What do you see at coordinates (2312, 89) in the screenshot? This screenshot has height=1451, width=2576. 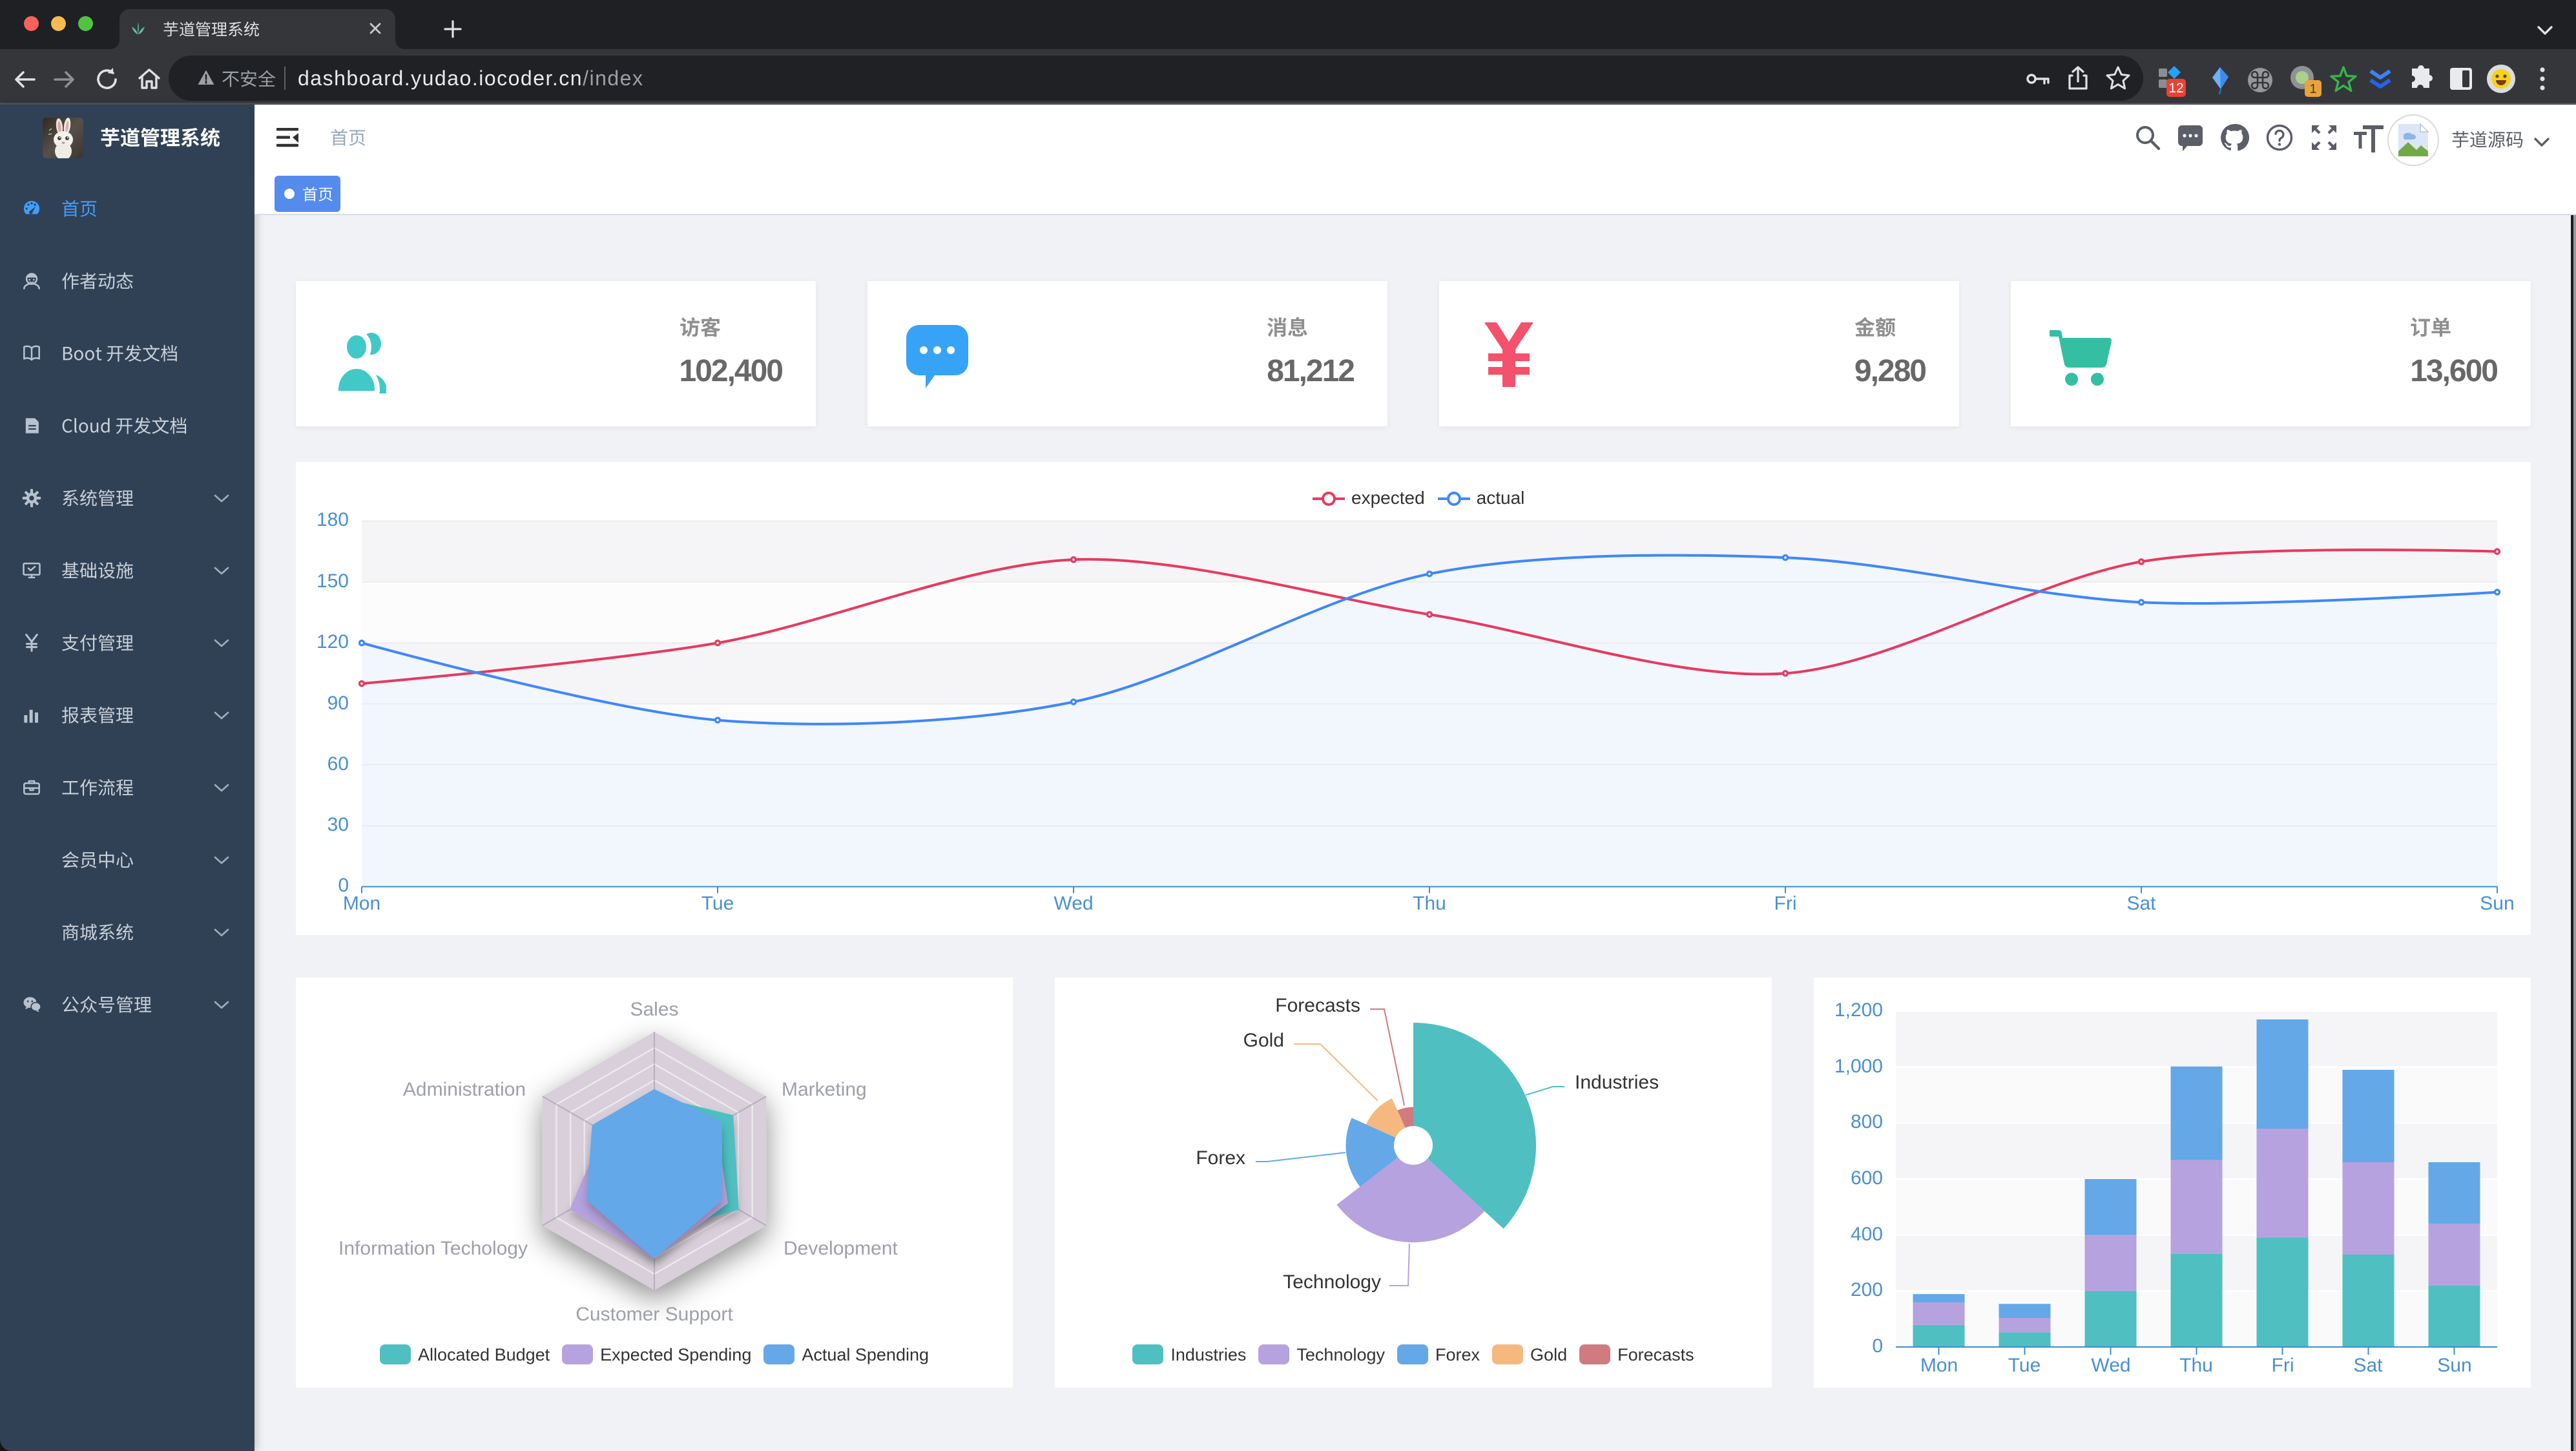 I see `svg-text: 1` at bounding box center [2312, 89].